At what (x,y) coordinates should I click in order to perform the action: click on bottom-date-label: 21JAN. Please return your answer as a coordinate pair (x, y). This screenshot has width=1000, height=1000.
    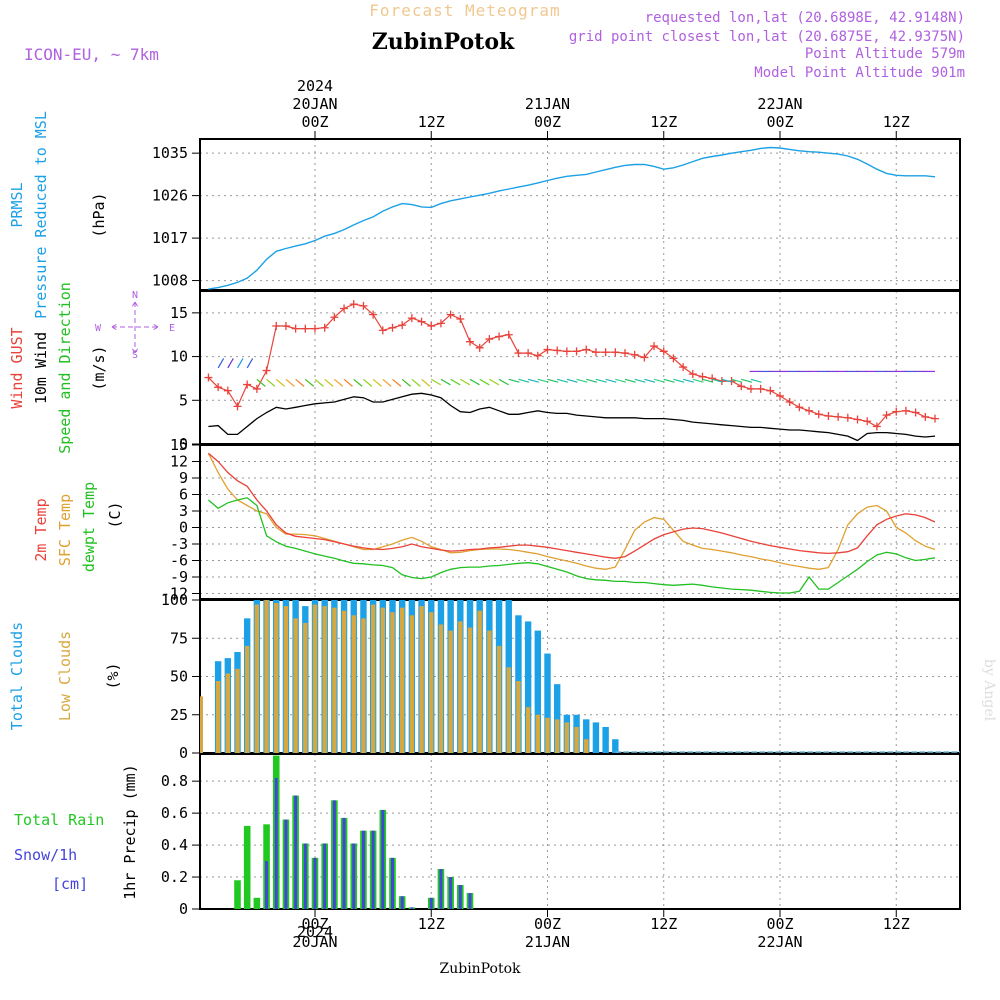
    Looking at the image, I should click on (547, 942).